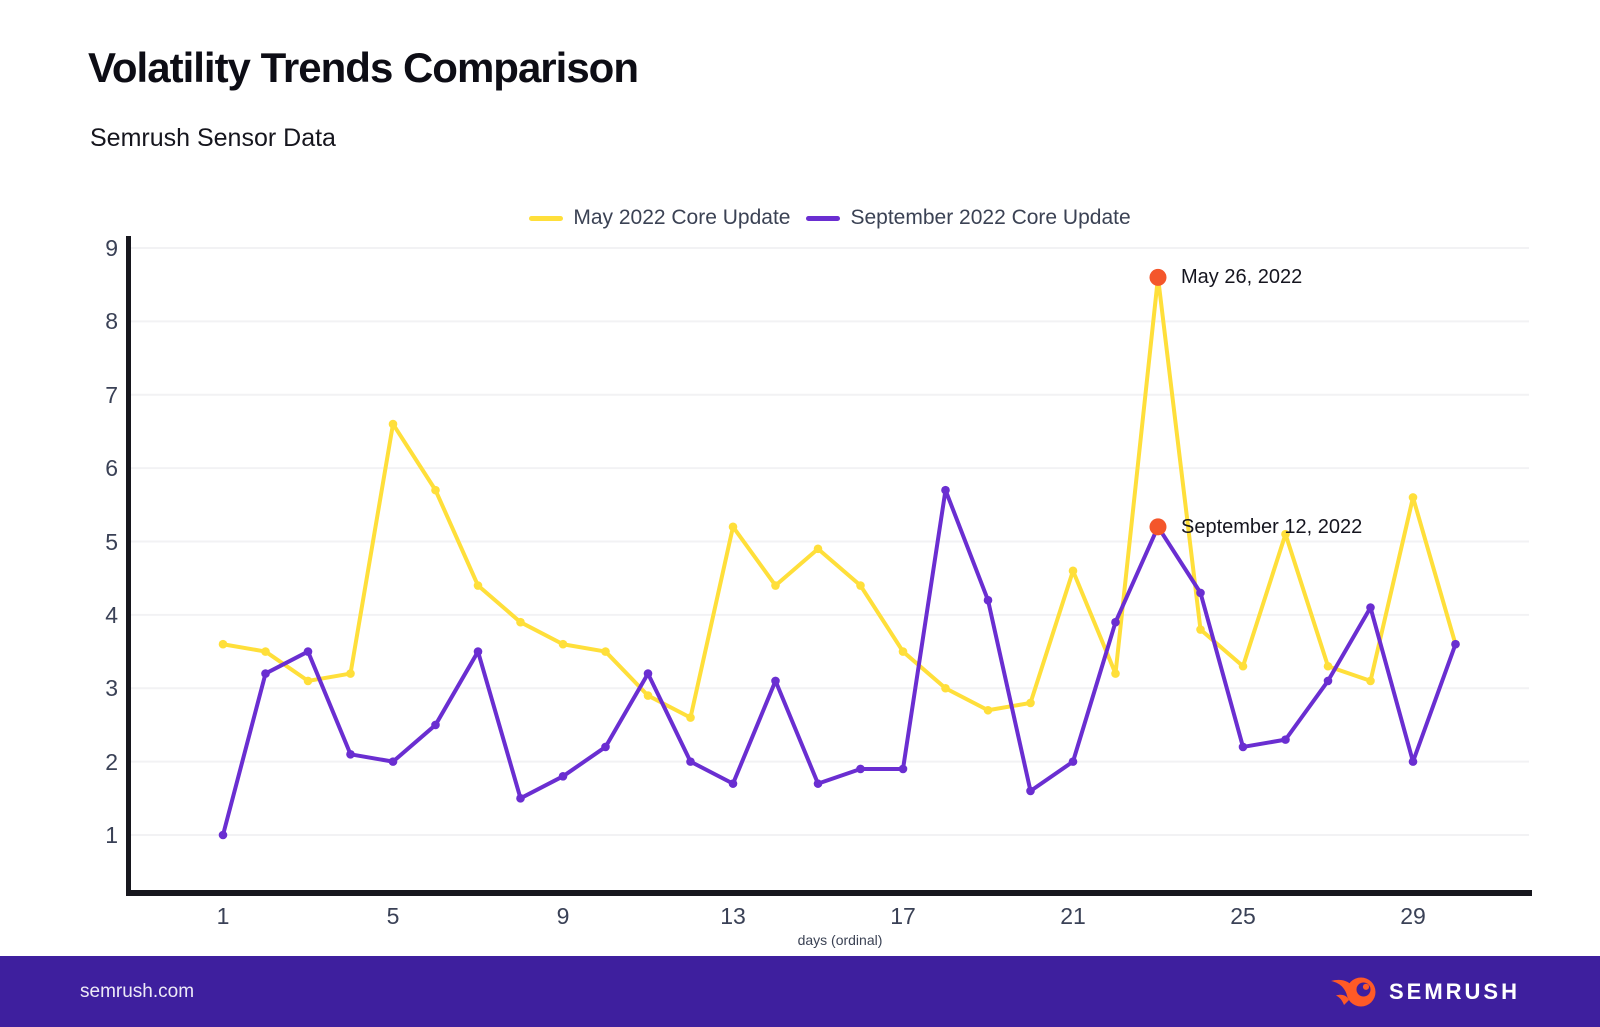 The image size is (1600, 1027). What do you see at coordinates (111, 541) in the screenshot?
I see `y-axis-tick-label: 5` at bounding box center [111, 541].